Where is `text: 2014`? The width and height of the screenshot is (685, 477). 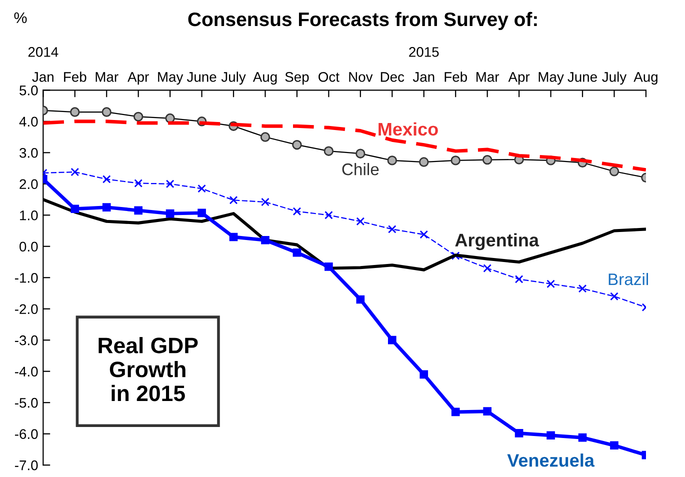
text: 2014 is located at coordinates (43, 52).